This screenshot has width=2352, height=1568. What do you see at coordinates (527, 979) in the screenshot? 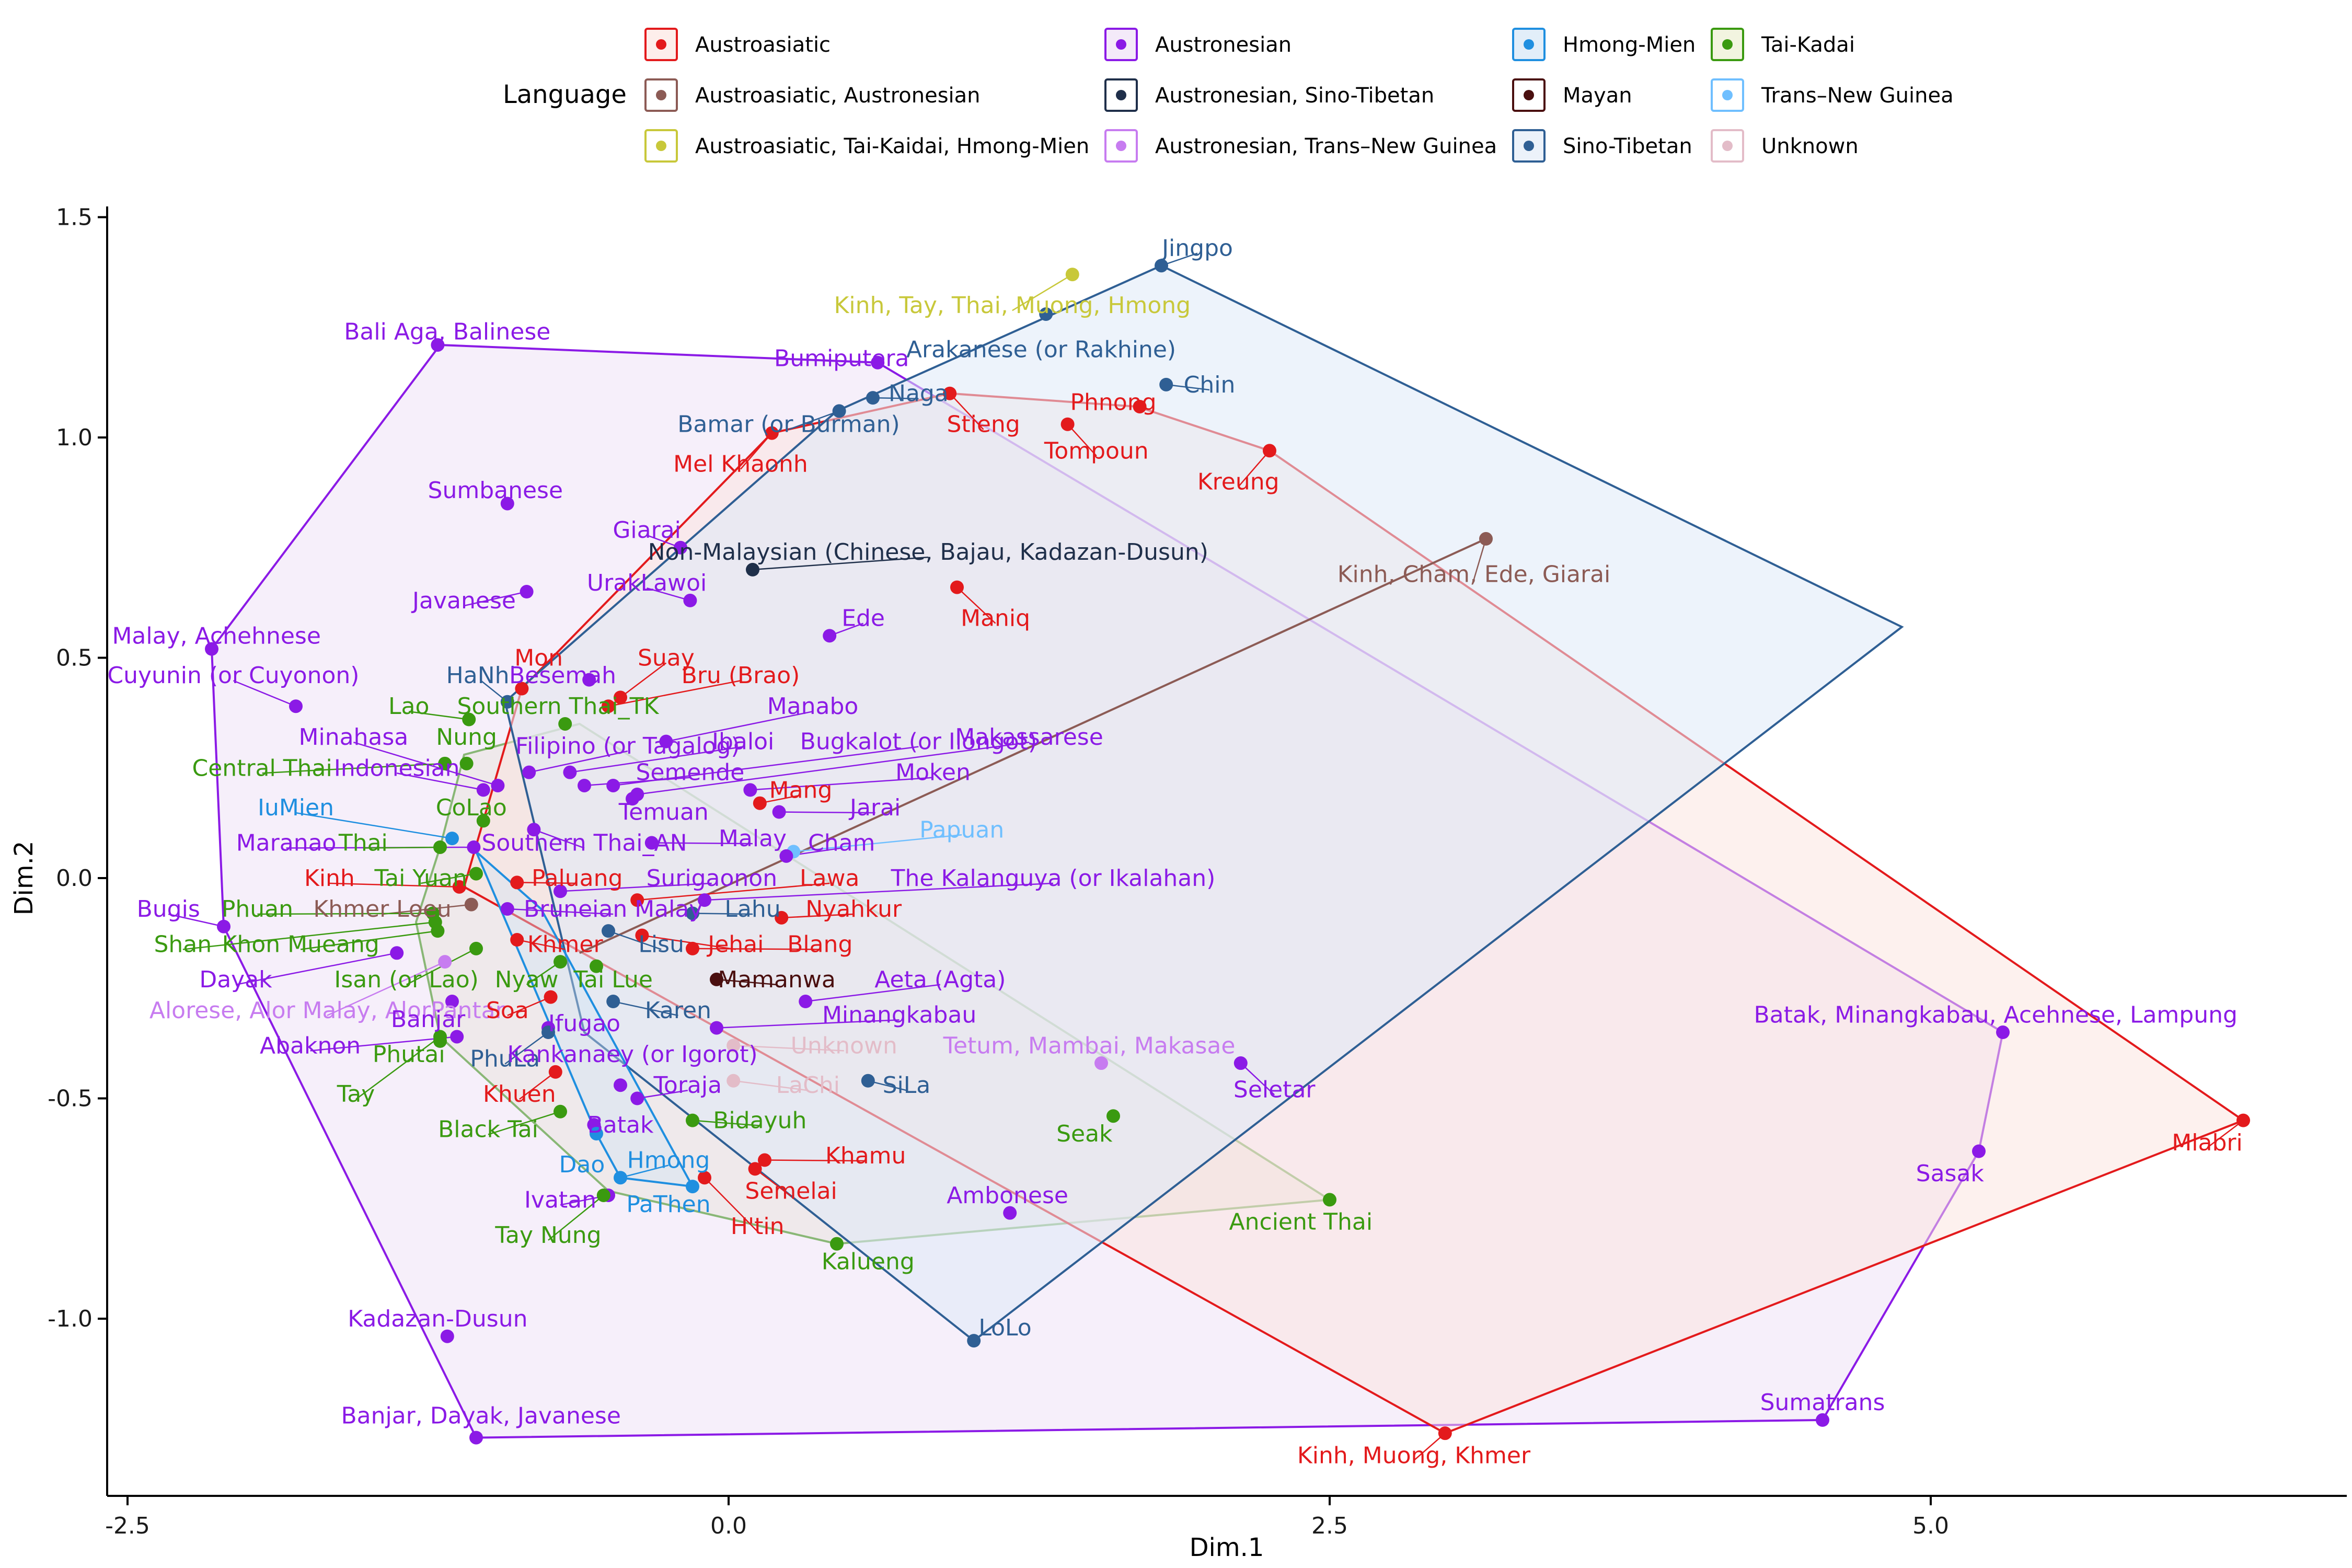
I see `point-label: Nyaw` at bounding box center [527, 979].